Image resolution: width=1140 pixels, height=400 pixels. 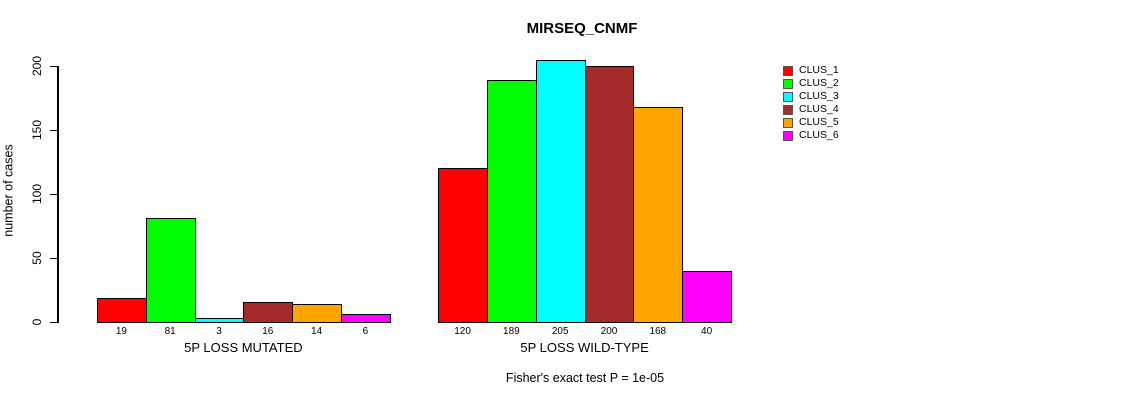 I want to click on y-axis-label: number of cases, so click(x=8, y=190).